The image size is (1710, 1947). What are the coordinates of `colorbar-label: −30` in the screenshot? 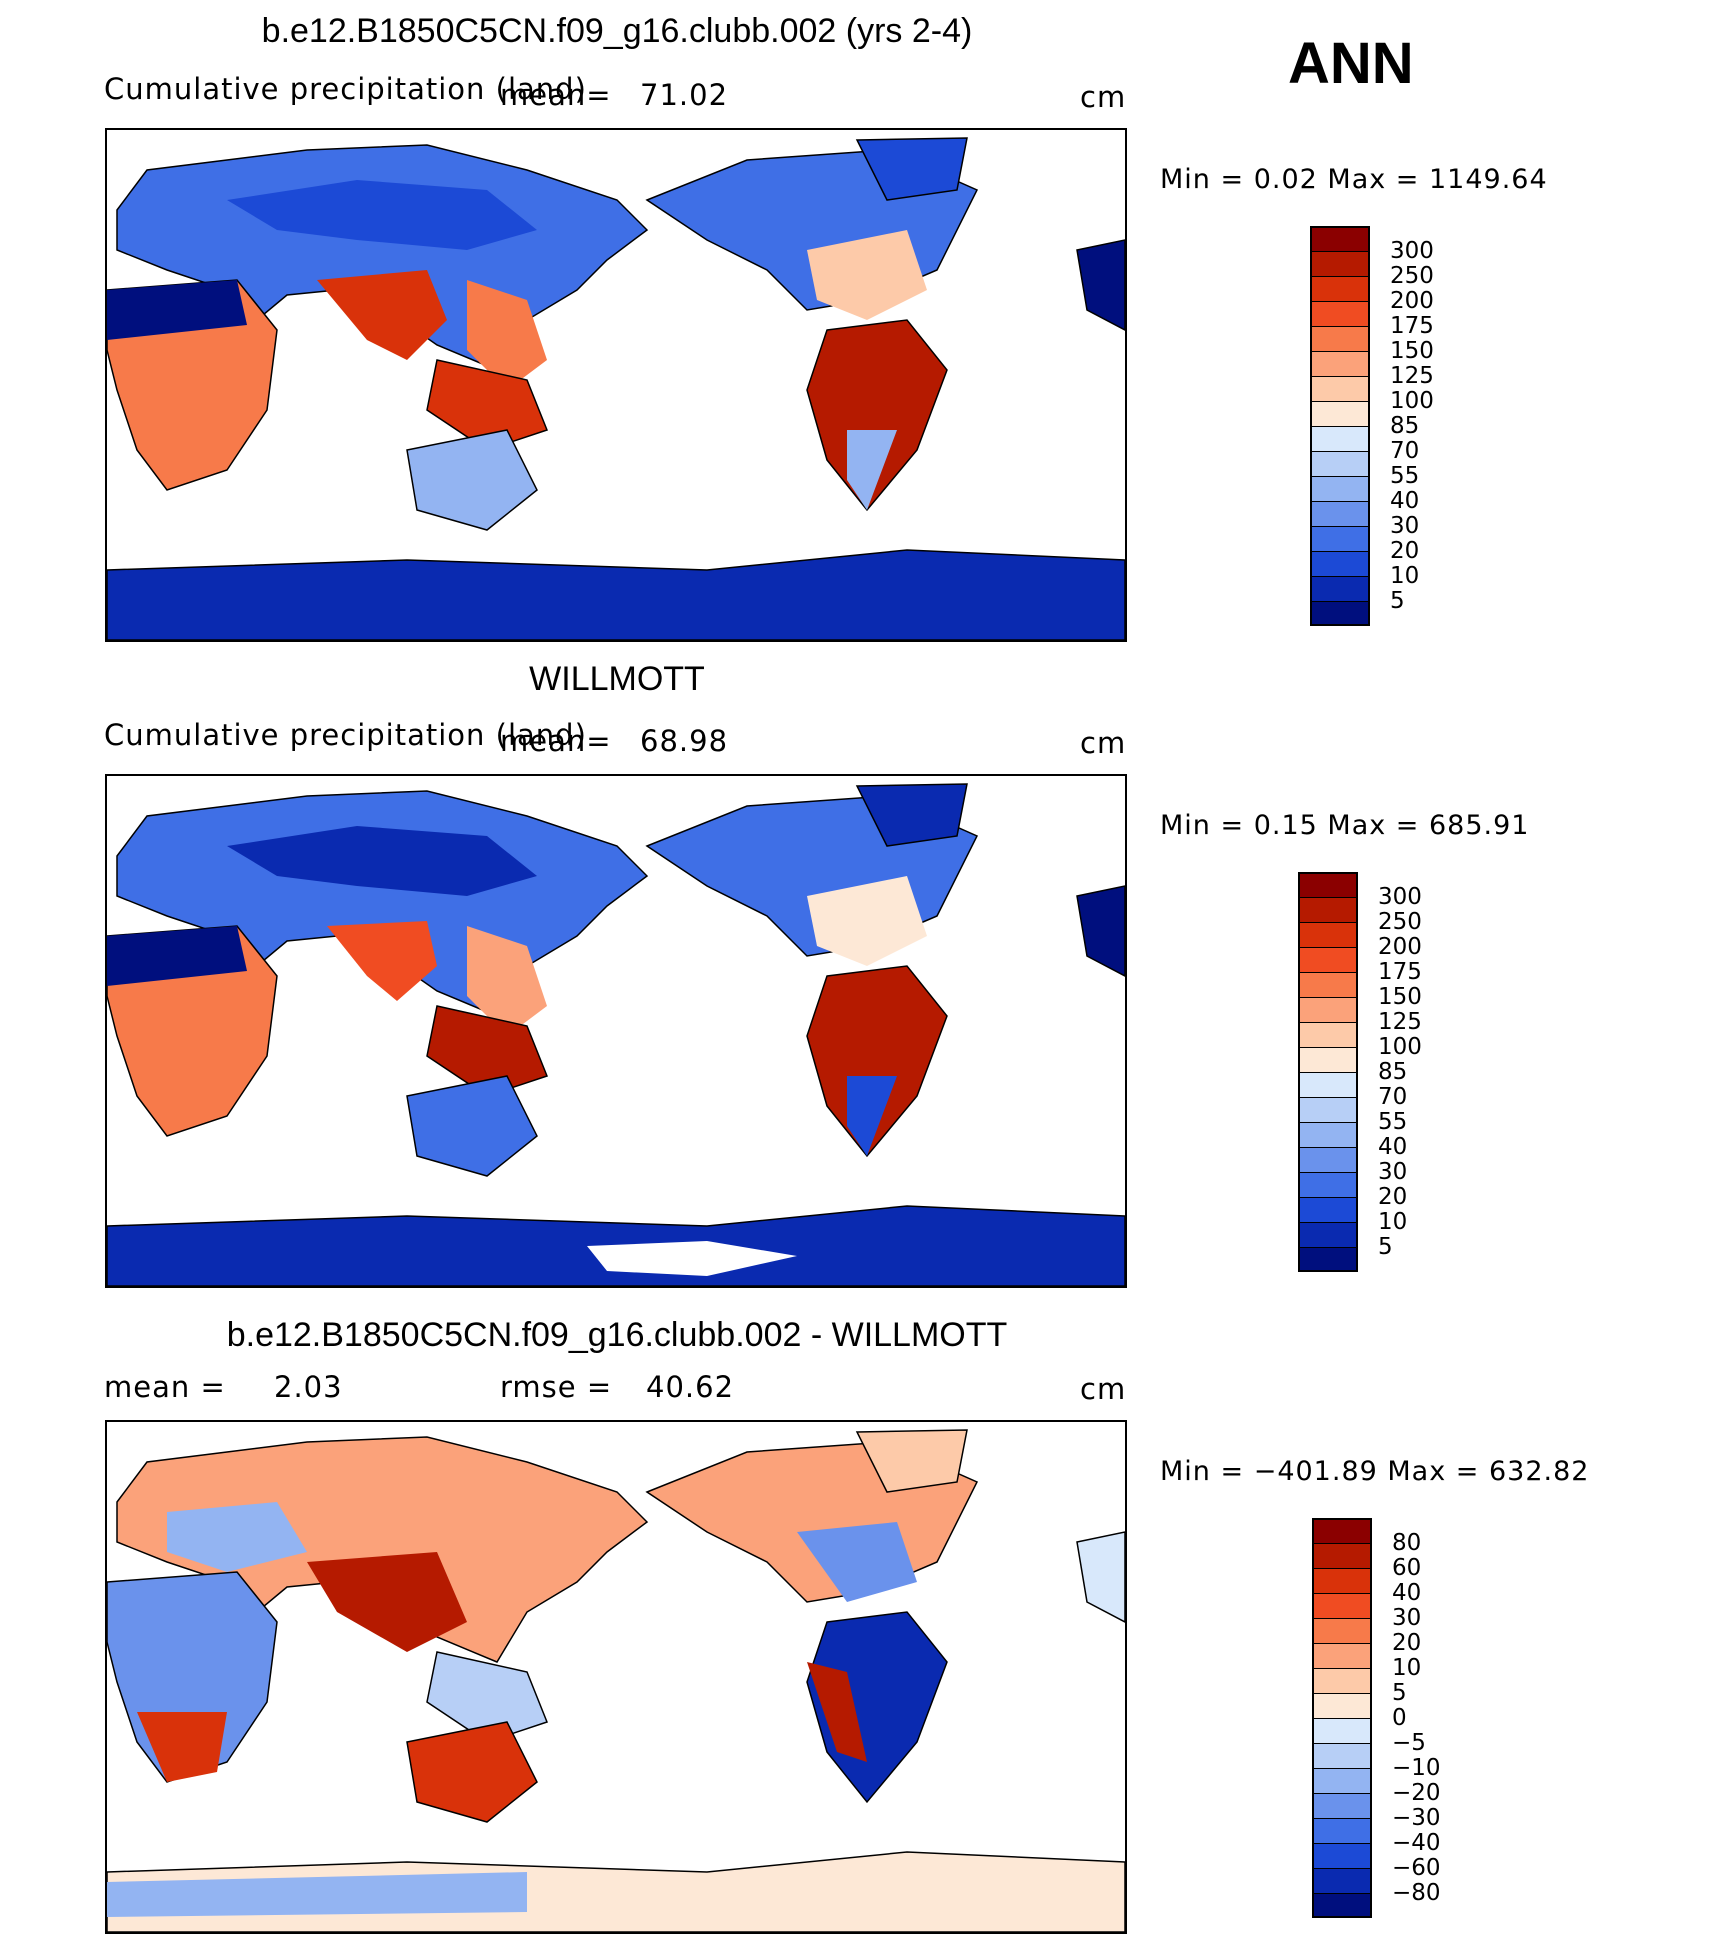 It's located at (1416, 1818).